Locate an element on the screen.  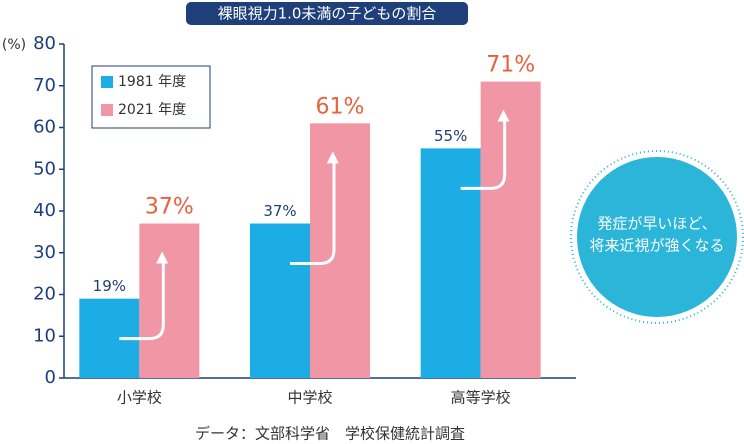
legend-label: 1981 年度 is located at coordinates (152, 82).